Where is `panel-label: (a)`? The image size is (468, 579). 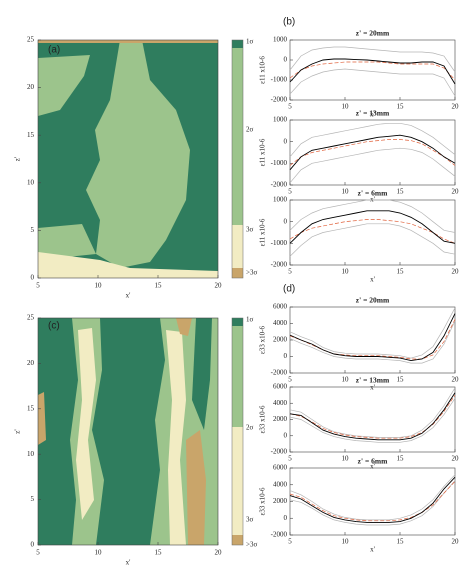
panel-label: (a) is located at coordinates (54, 50).